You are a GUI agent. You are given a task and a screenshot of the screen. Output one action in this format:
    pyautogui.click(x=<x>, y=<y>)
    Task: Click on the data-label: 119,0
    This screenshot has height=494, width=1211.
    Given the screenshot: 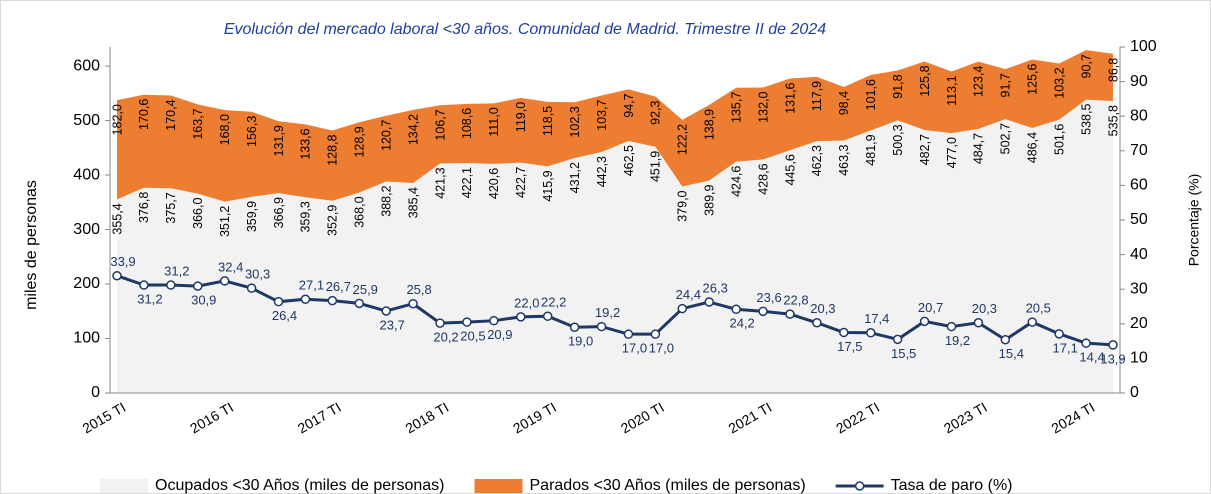 What is the action you would take?
    pyautogui.click(x=521, y=117)
    